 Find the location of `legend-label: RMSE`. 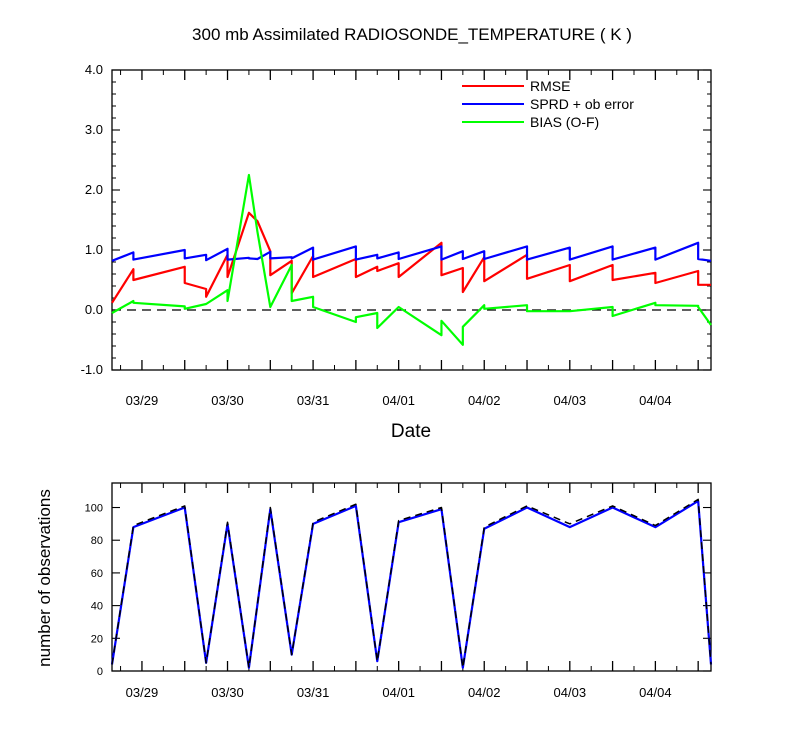

legend-label: RMSE is located at coordinates (550, 86).